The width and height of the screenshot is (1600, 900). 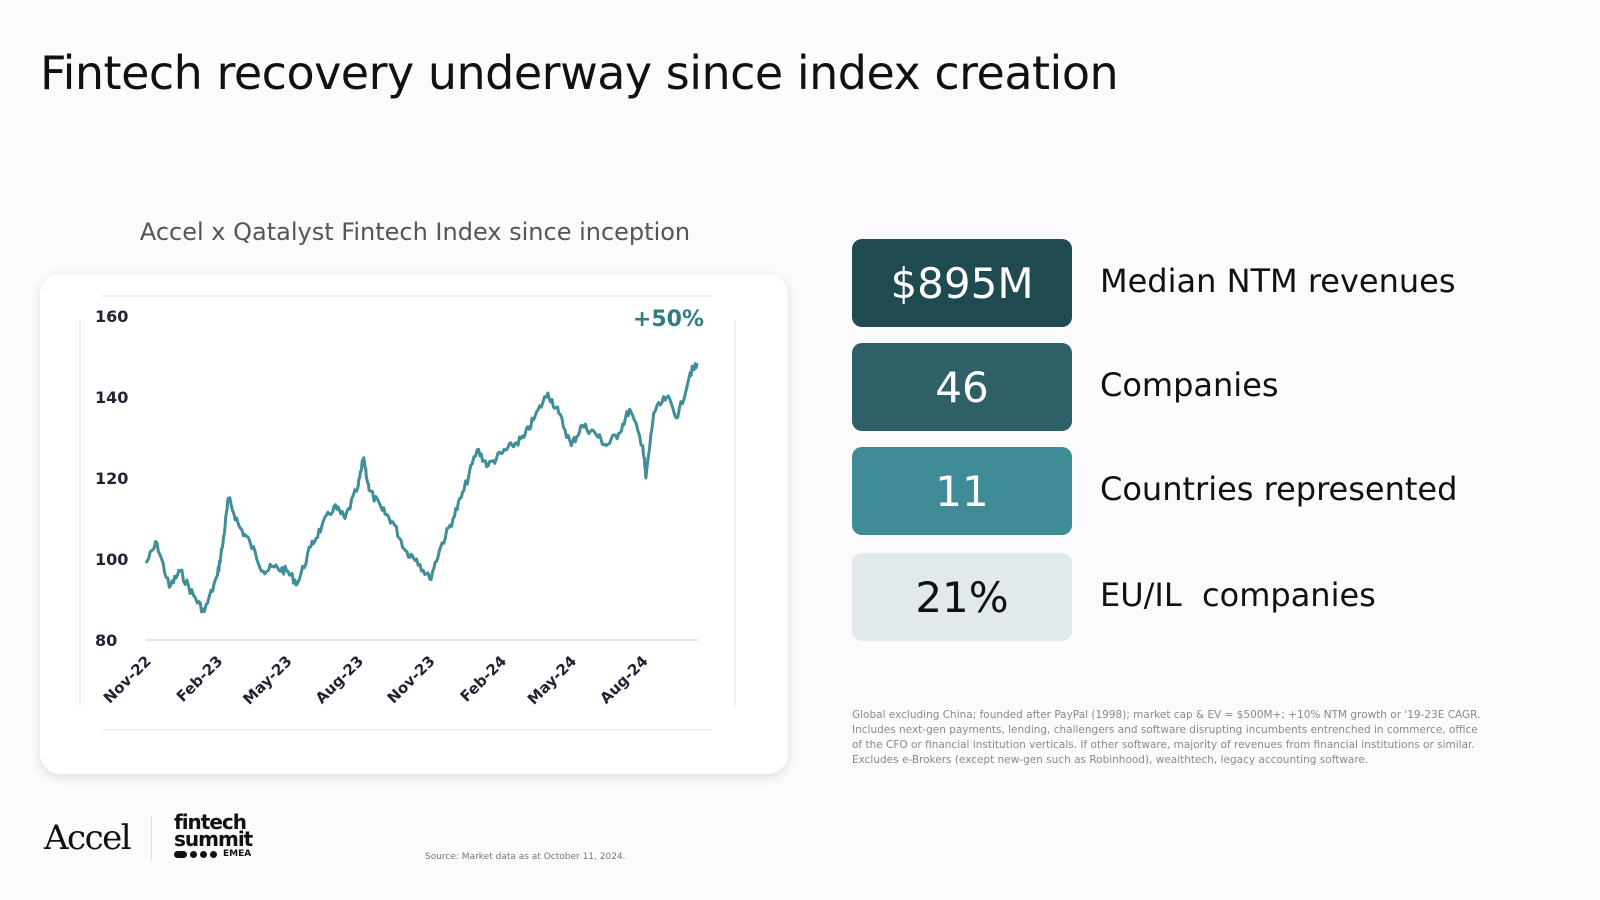 What do you see at coordinates (88, 838) in the screenshot?
I see `accel-logo: Accel` at bounding box center [88, 838].